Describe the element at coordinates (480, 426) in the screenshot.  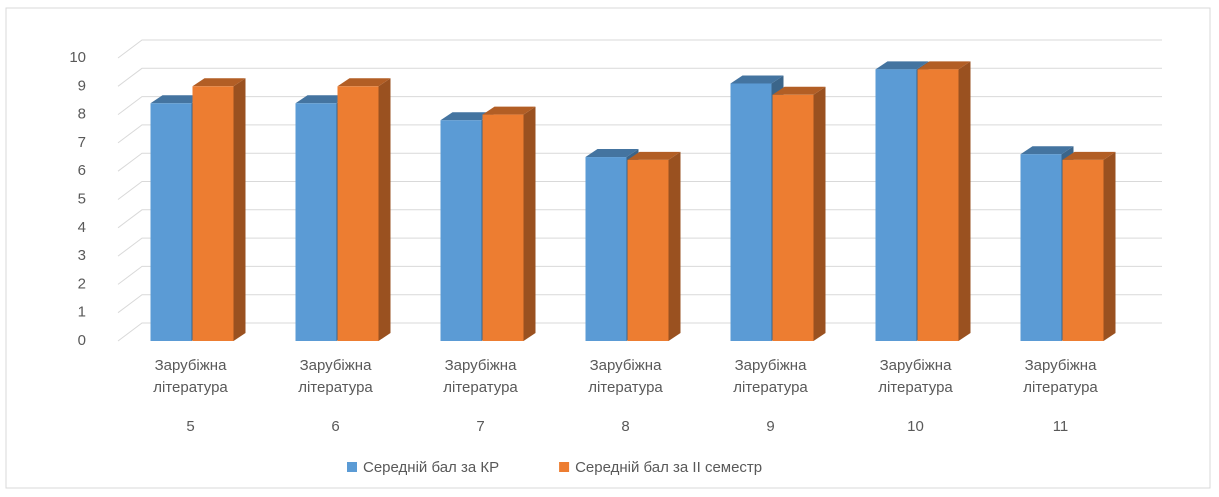
I see `x-tick-label: 7` at that location.